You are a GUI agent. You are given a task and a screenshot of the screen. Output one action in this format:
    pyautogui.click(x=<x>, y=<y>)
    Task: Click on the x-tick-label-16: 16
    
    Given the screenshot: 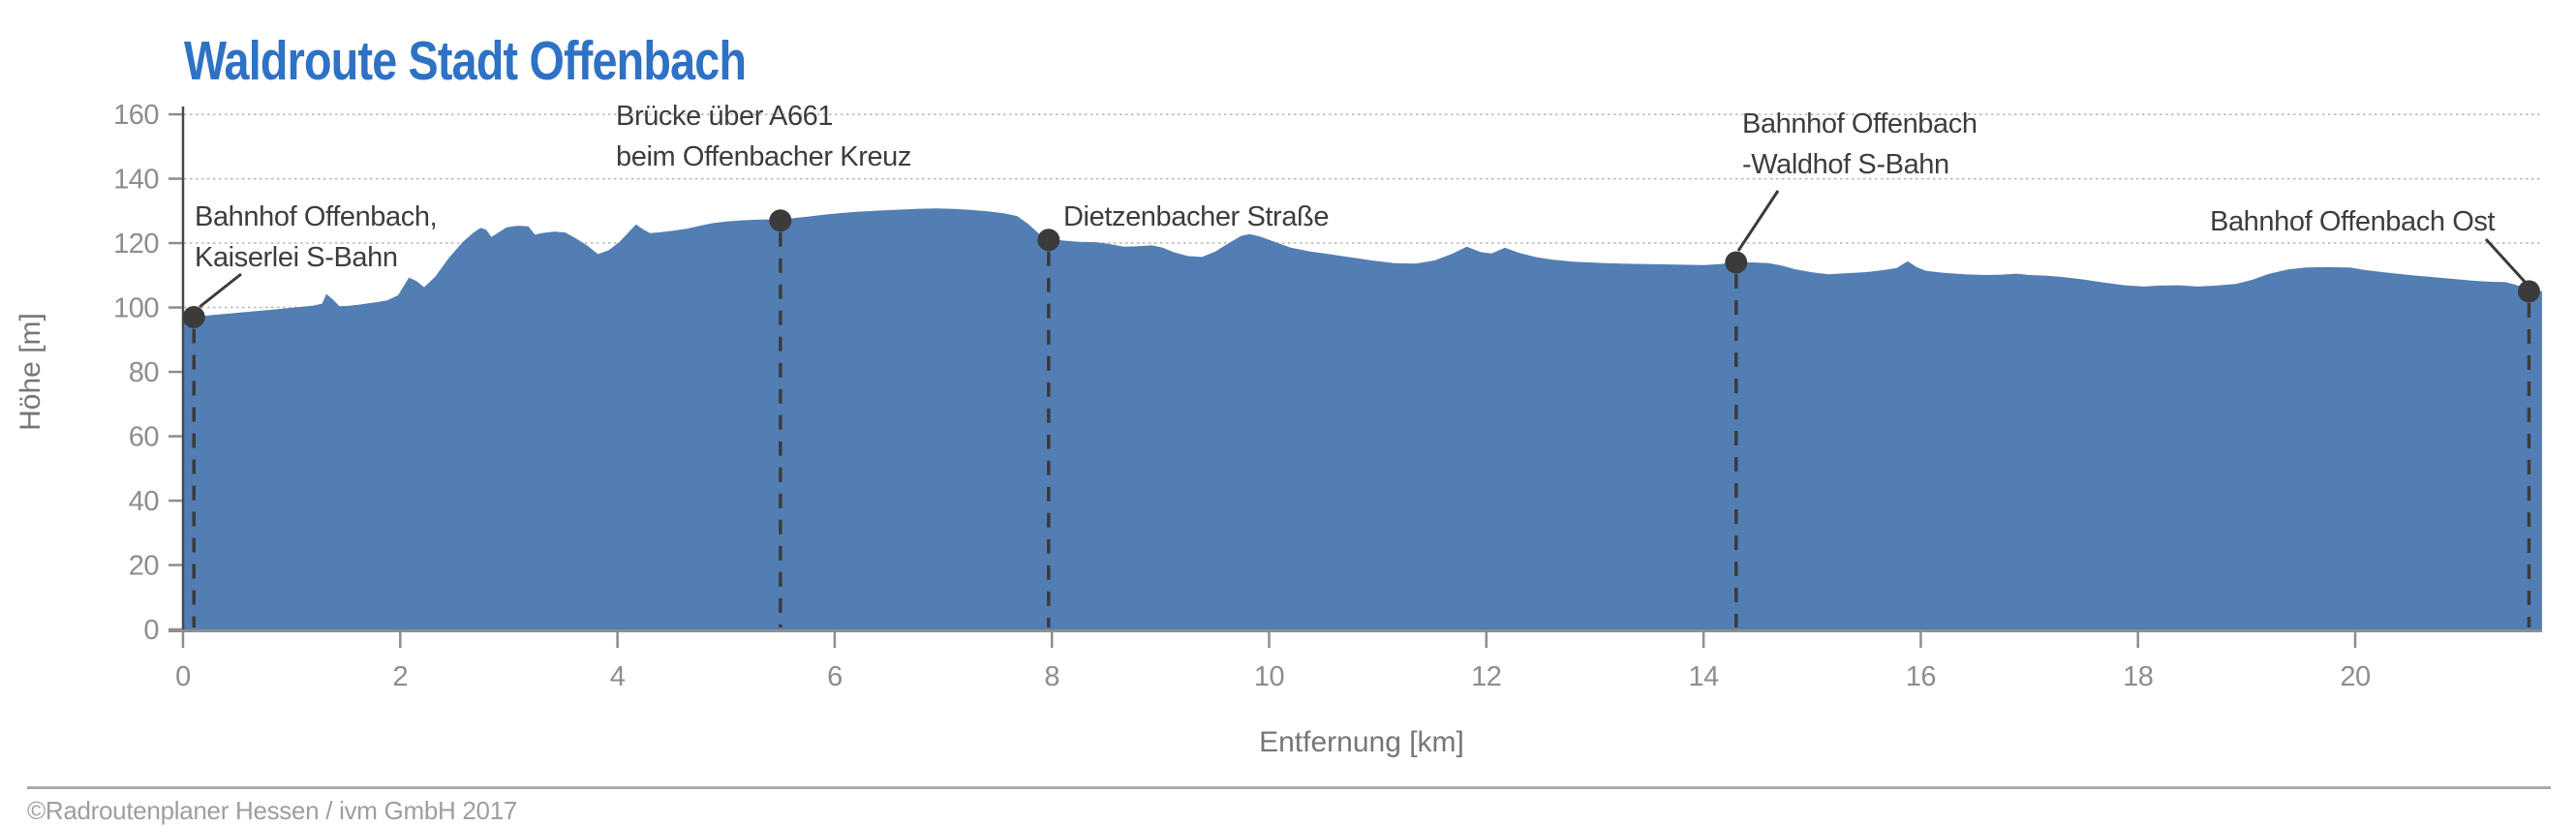 What is the action you would take?
    pyautogui.click(x=1921, y=676)
    